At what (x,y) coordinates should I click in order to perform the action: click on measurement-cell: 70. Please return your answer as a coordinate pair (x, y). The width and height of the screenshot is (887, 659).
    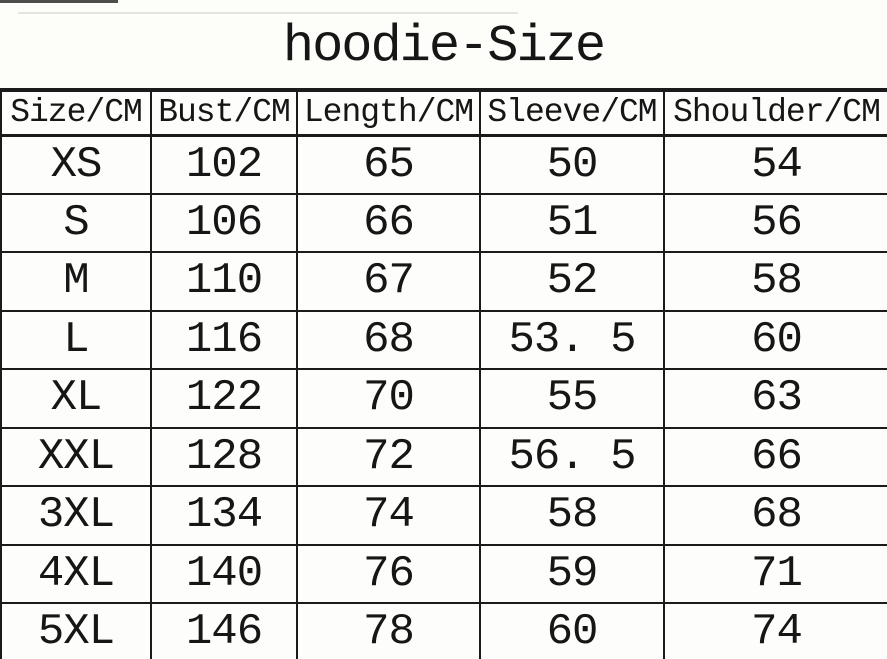
    Looking at the image, I should click on (388, 398).